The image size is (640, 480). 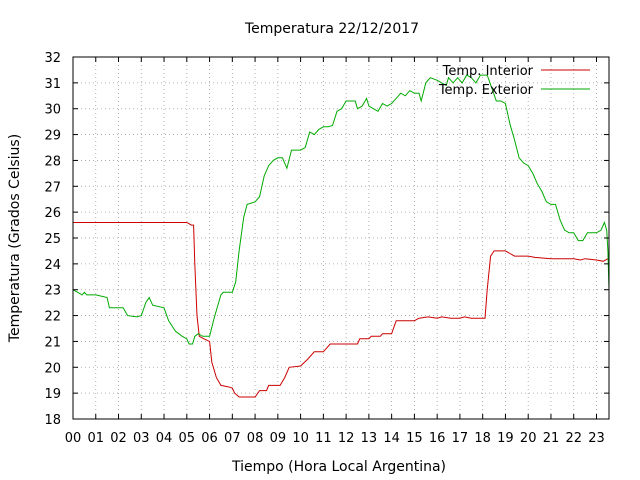 What do you see at coordinates (164, 438) in the screenshot?
I see `x-tick-label: 04` at bounding box center [164, 438].